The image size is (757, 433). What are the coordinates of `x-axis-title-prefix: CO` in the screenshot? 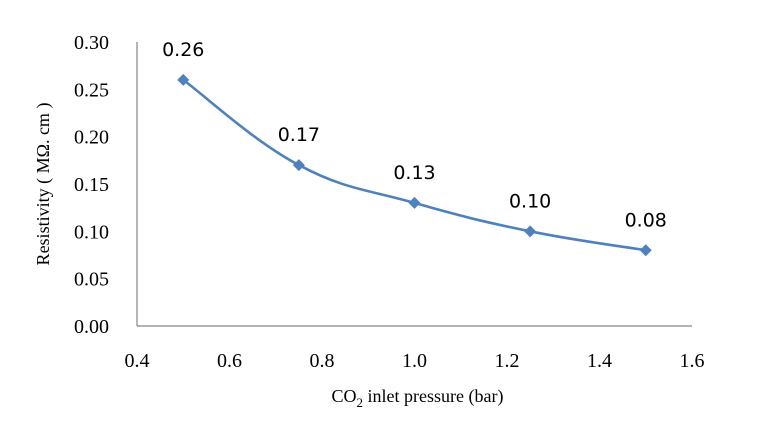 It's located at (344, 396).